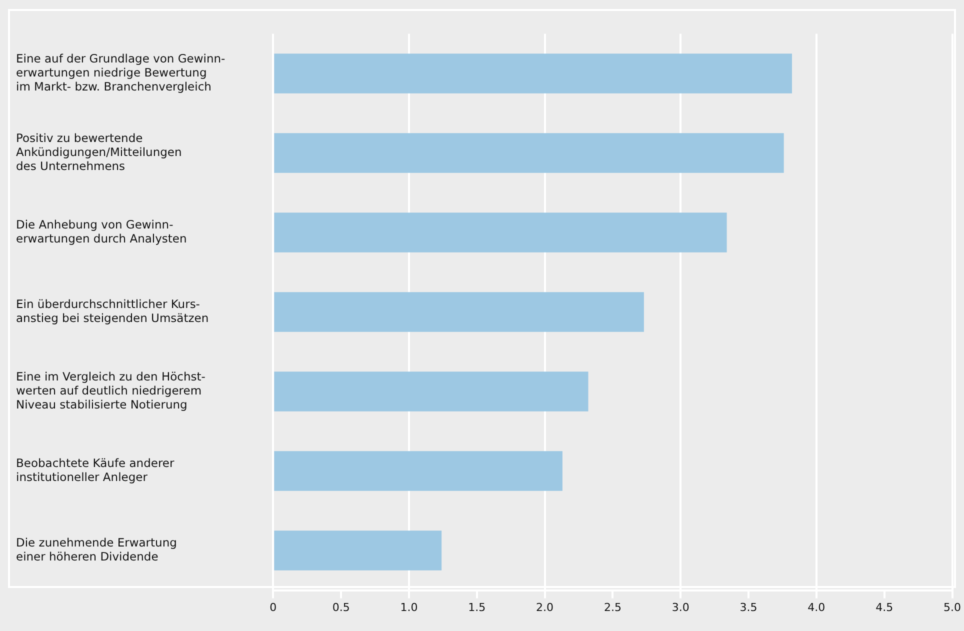  I want to click on x-tick-label: 1.5, so click(477, 607).